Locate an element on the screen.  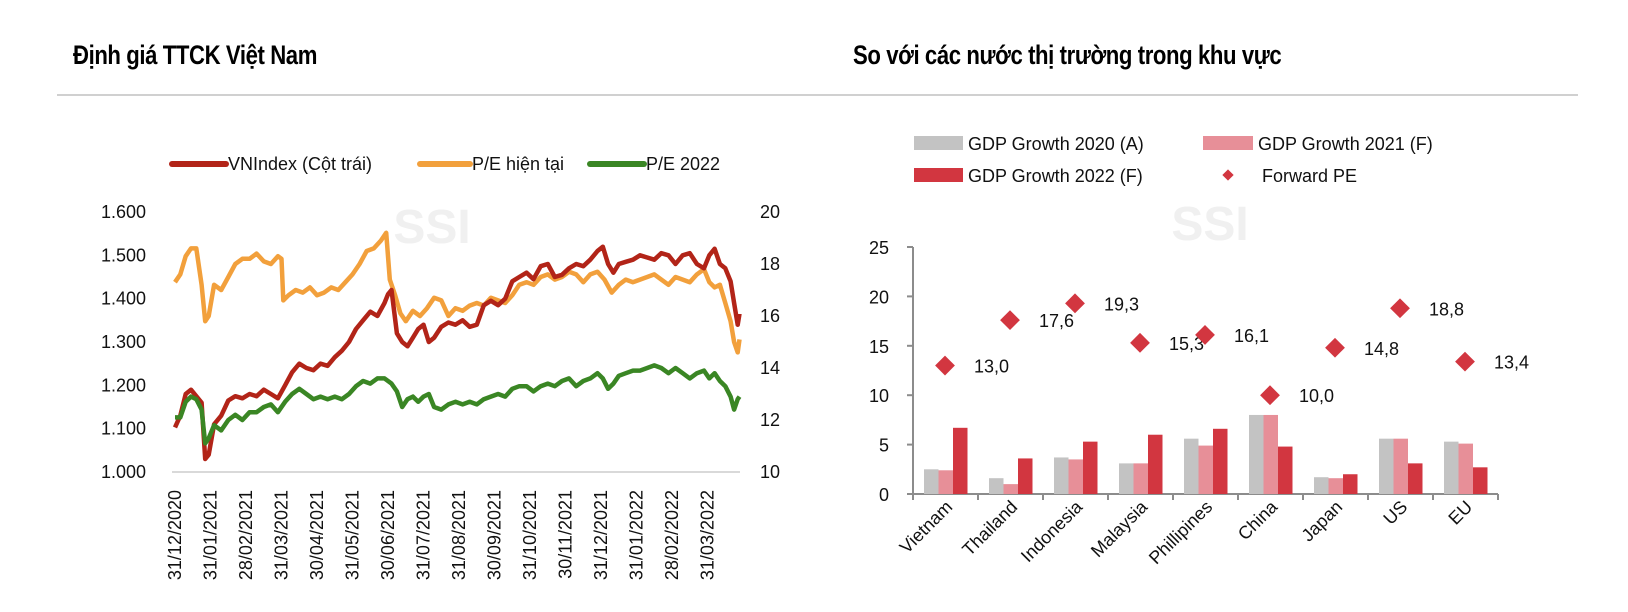
series-pe-2022 is located at coordinates (458, 404).